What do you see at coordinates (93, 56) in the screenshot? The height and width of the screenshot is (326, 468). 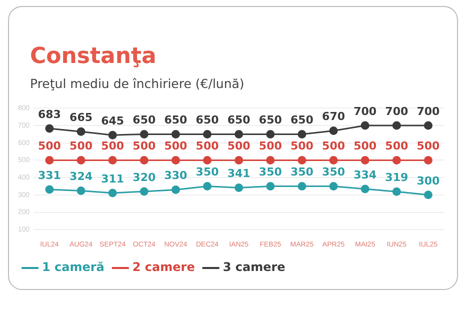 I see `chart-title: Constanţa` at bounding box center [93, 56].